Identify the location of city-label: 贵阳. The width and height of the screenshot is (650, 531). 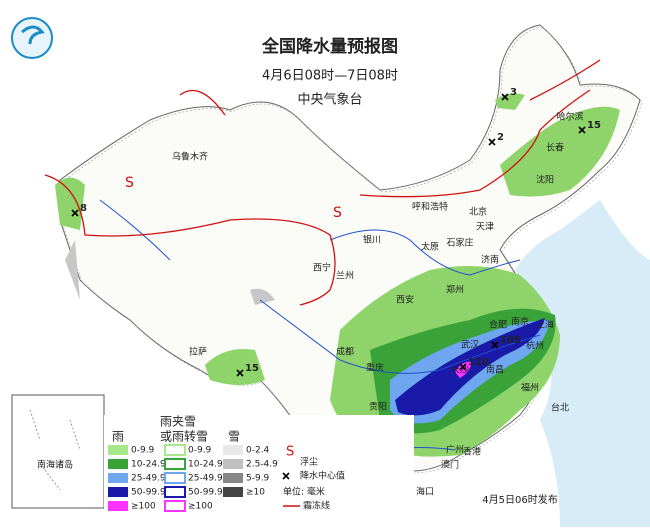
(378, 407).